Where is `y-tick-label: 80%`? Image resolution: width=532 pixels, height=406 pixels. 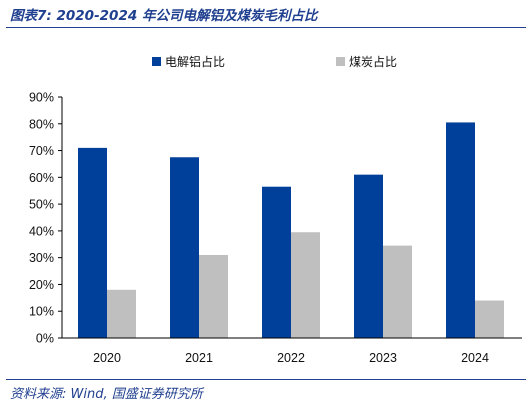
y-tick-label: 80% is located at coordinates (41, 124).